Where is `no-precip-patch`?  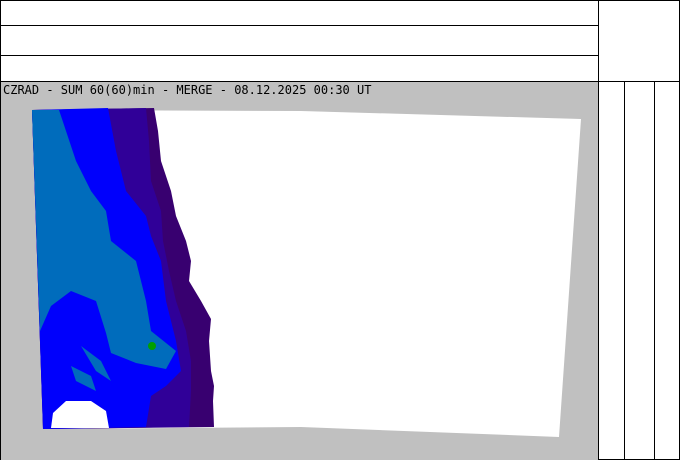 no-precip-patch is located at coordinates (80, 414).